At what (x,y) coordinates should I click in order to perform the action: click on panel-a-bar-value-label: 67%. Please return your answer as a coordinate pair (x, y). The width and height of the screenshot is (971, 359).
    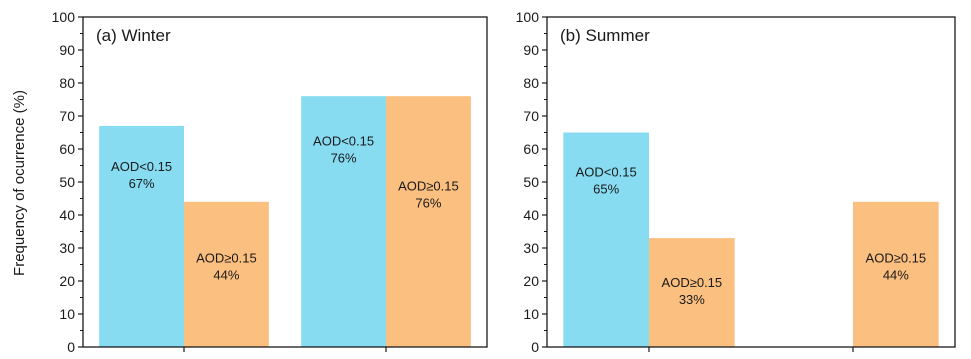
    Looking at the image, I should click on (142, 183).